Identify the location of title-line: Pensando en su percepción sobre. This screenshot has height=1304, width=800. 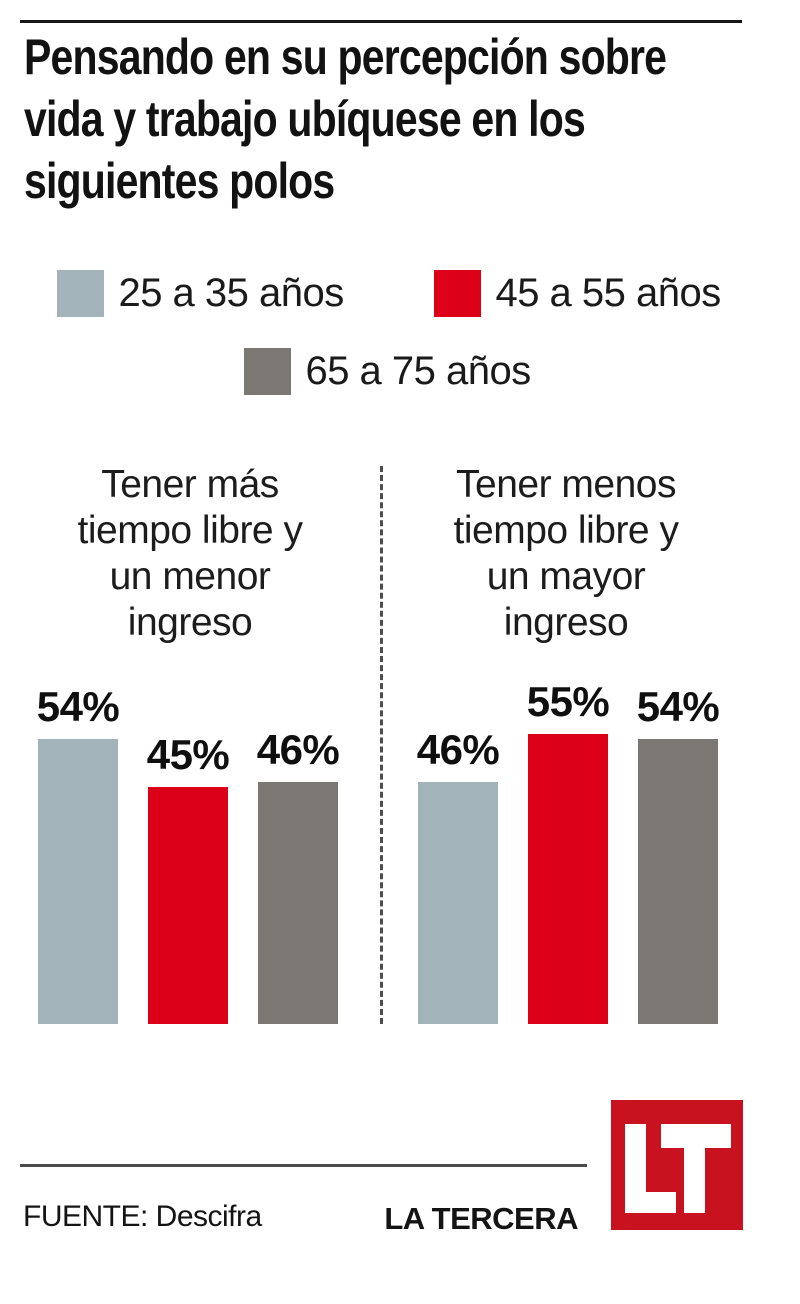
(345, 57).